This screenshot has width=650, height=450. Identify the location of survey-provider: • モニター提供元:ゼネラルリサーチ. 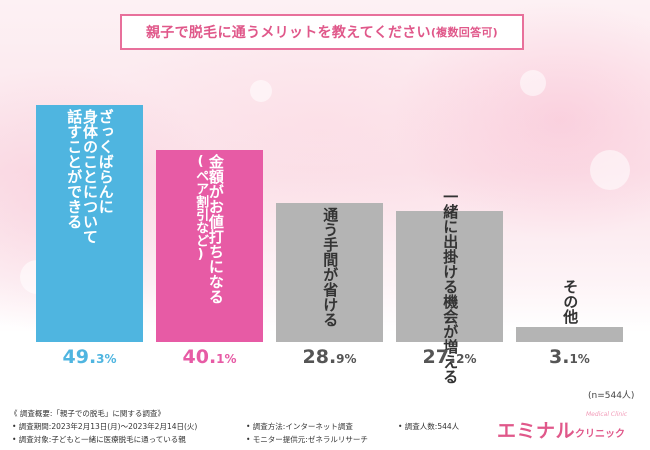
(307, 439).